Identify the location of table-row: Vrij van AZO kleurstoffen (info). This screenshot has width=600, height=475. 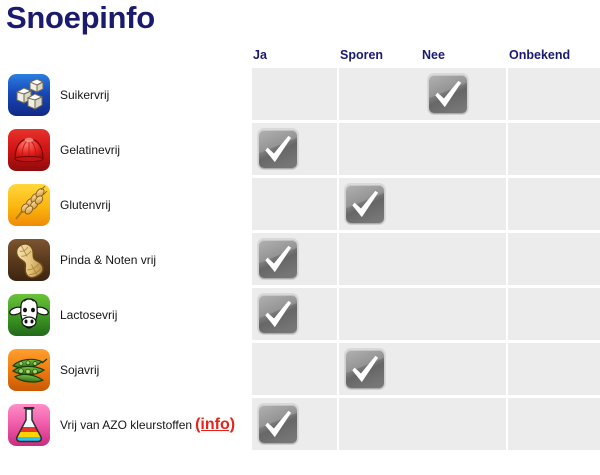
(300, 425).